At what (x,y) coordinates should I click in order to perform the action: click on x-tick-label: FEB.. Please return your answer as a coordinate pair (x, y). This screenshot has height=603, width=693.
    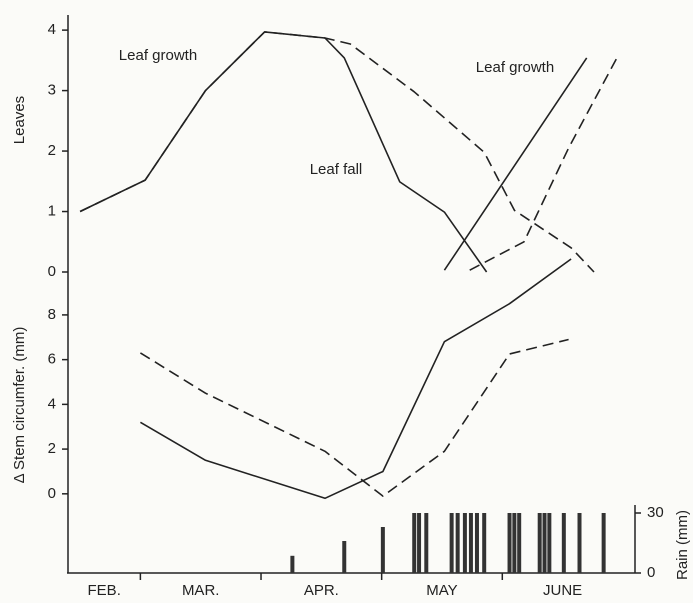
    Looking at the image, I should click on (104, 590).